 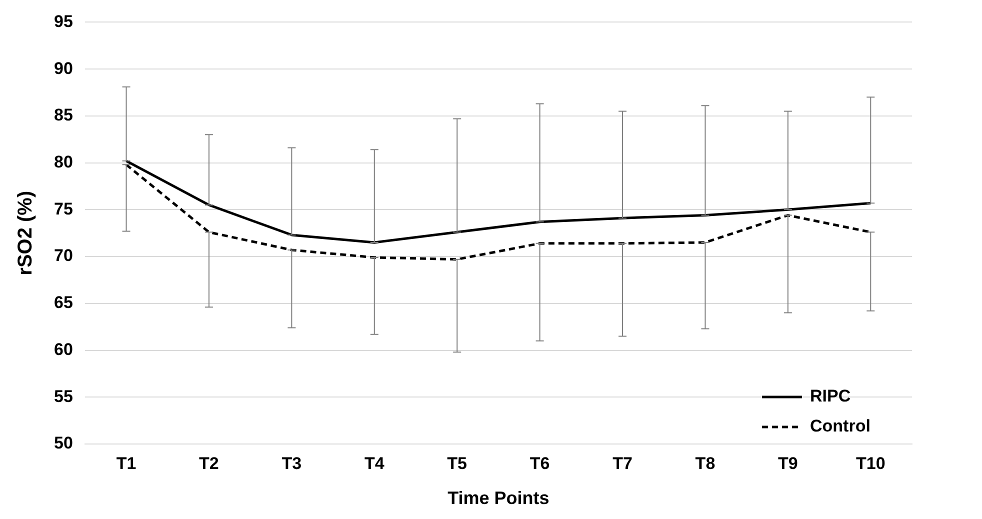 I want to click on x-tick-label: T7, so click(x=622, y=463).